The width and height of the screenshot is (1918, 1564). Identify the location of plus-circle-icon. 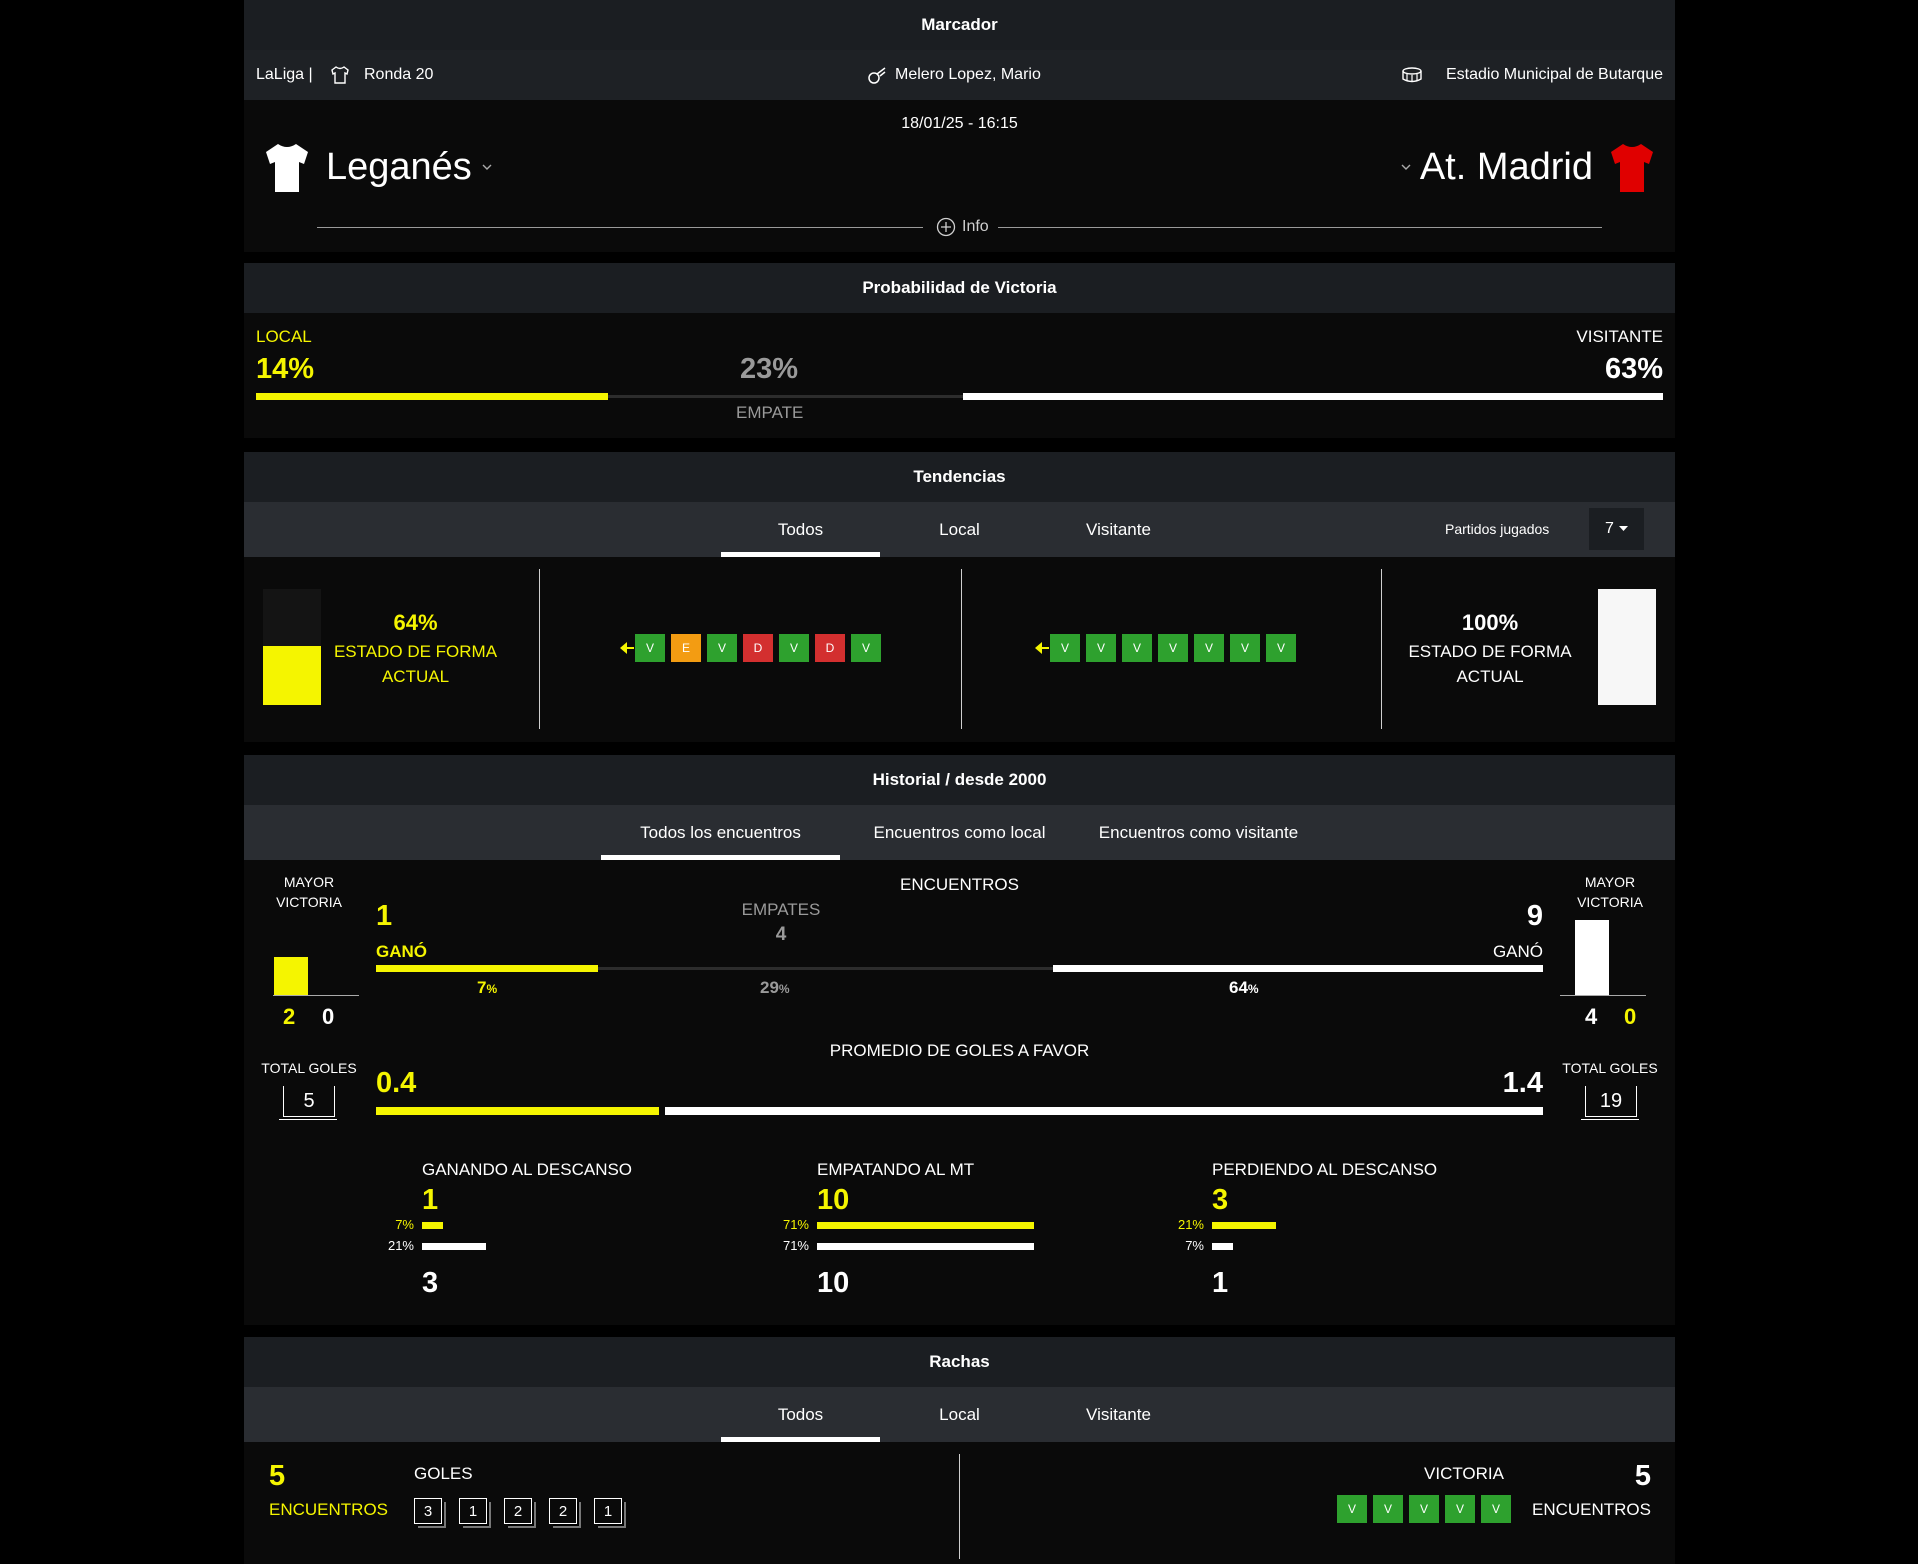
(946, 227).